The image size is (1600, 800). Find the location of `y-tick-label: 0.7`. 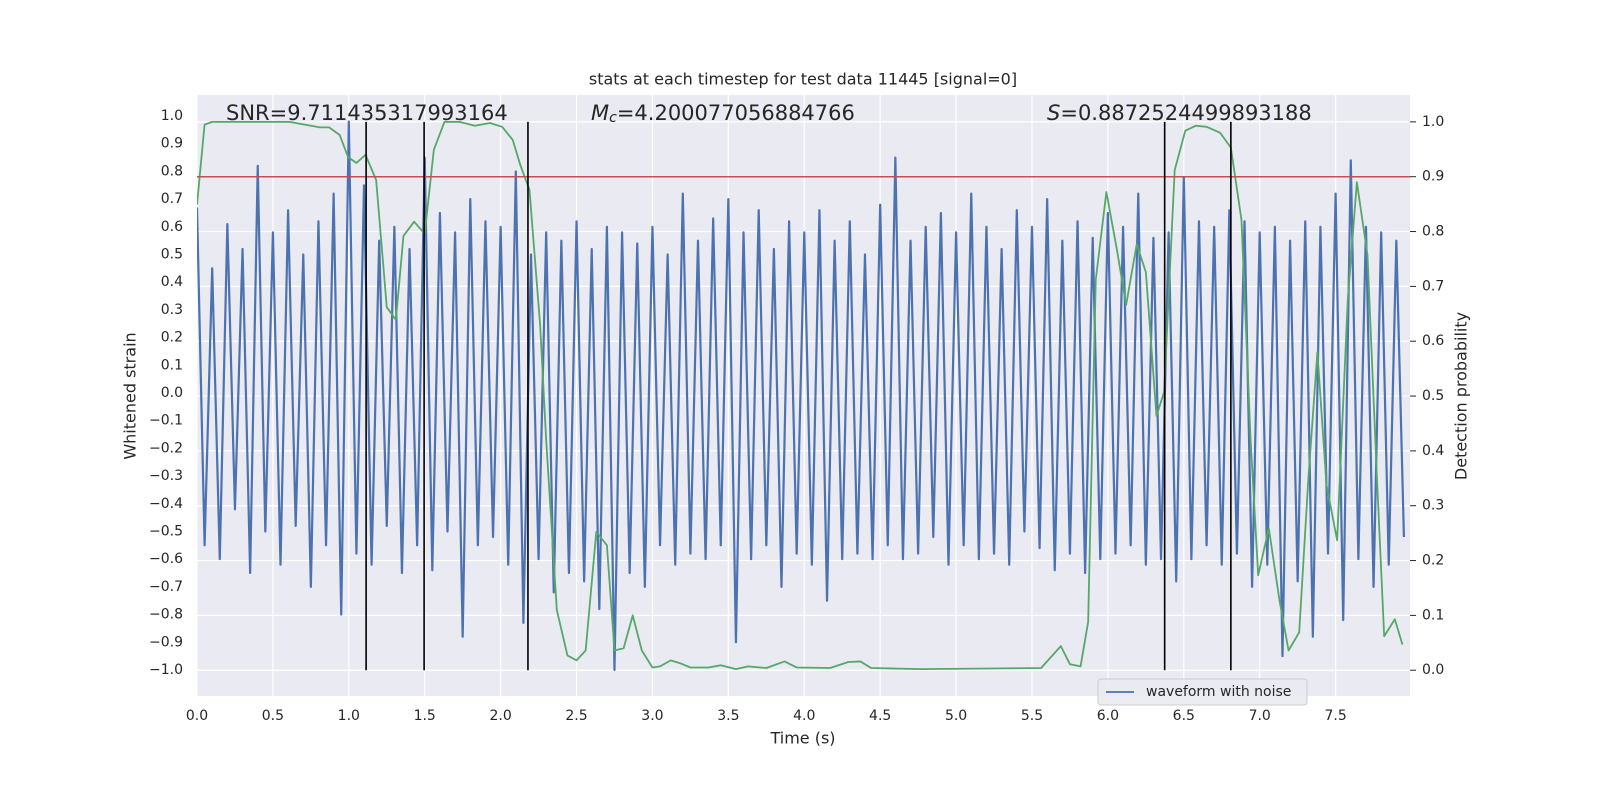

y-tick-label: 0.7 is located at coordinates (172, 199).